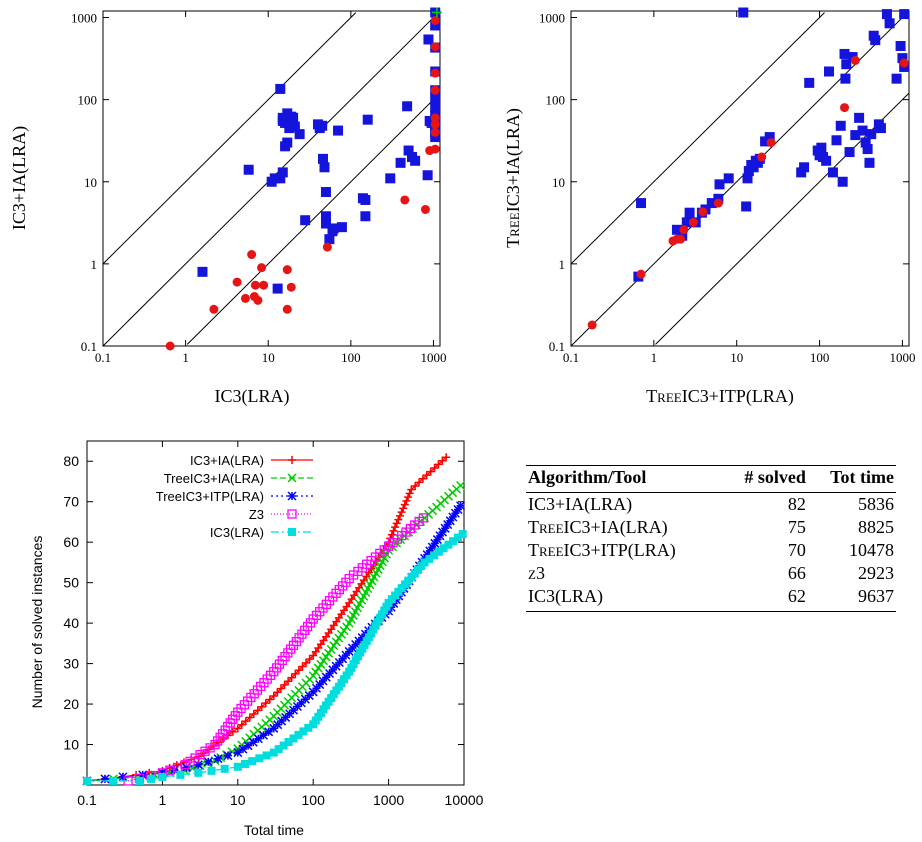 This screenshot has width=922, height=842. What do you see at coordinates (436, 12) in the screenshot?
I see `cross-point` at bounding box center [436, 12].